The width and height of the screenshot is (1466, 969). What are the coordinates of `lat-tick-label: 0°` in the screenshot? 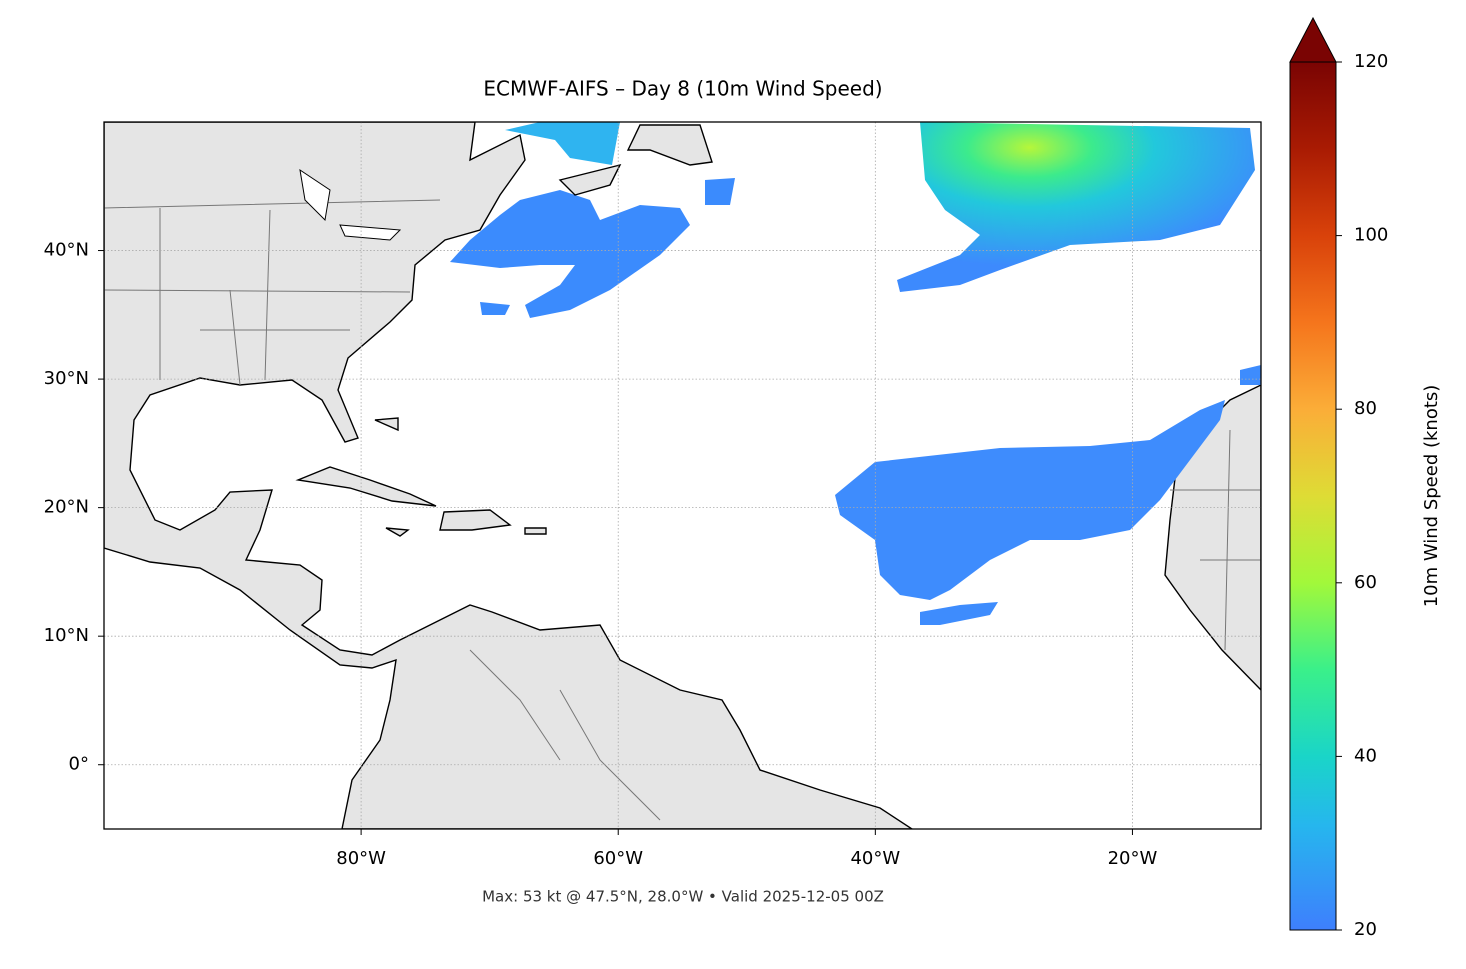 It's located at (79, 764).